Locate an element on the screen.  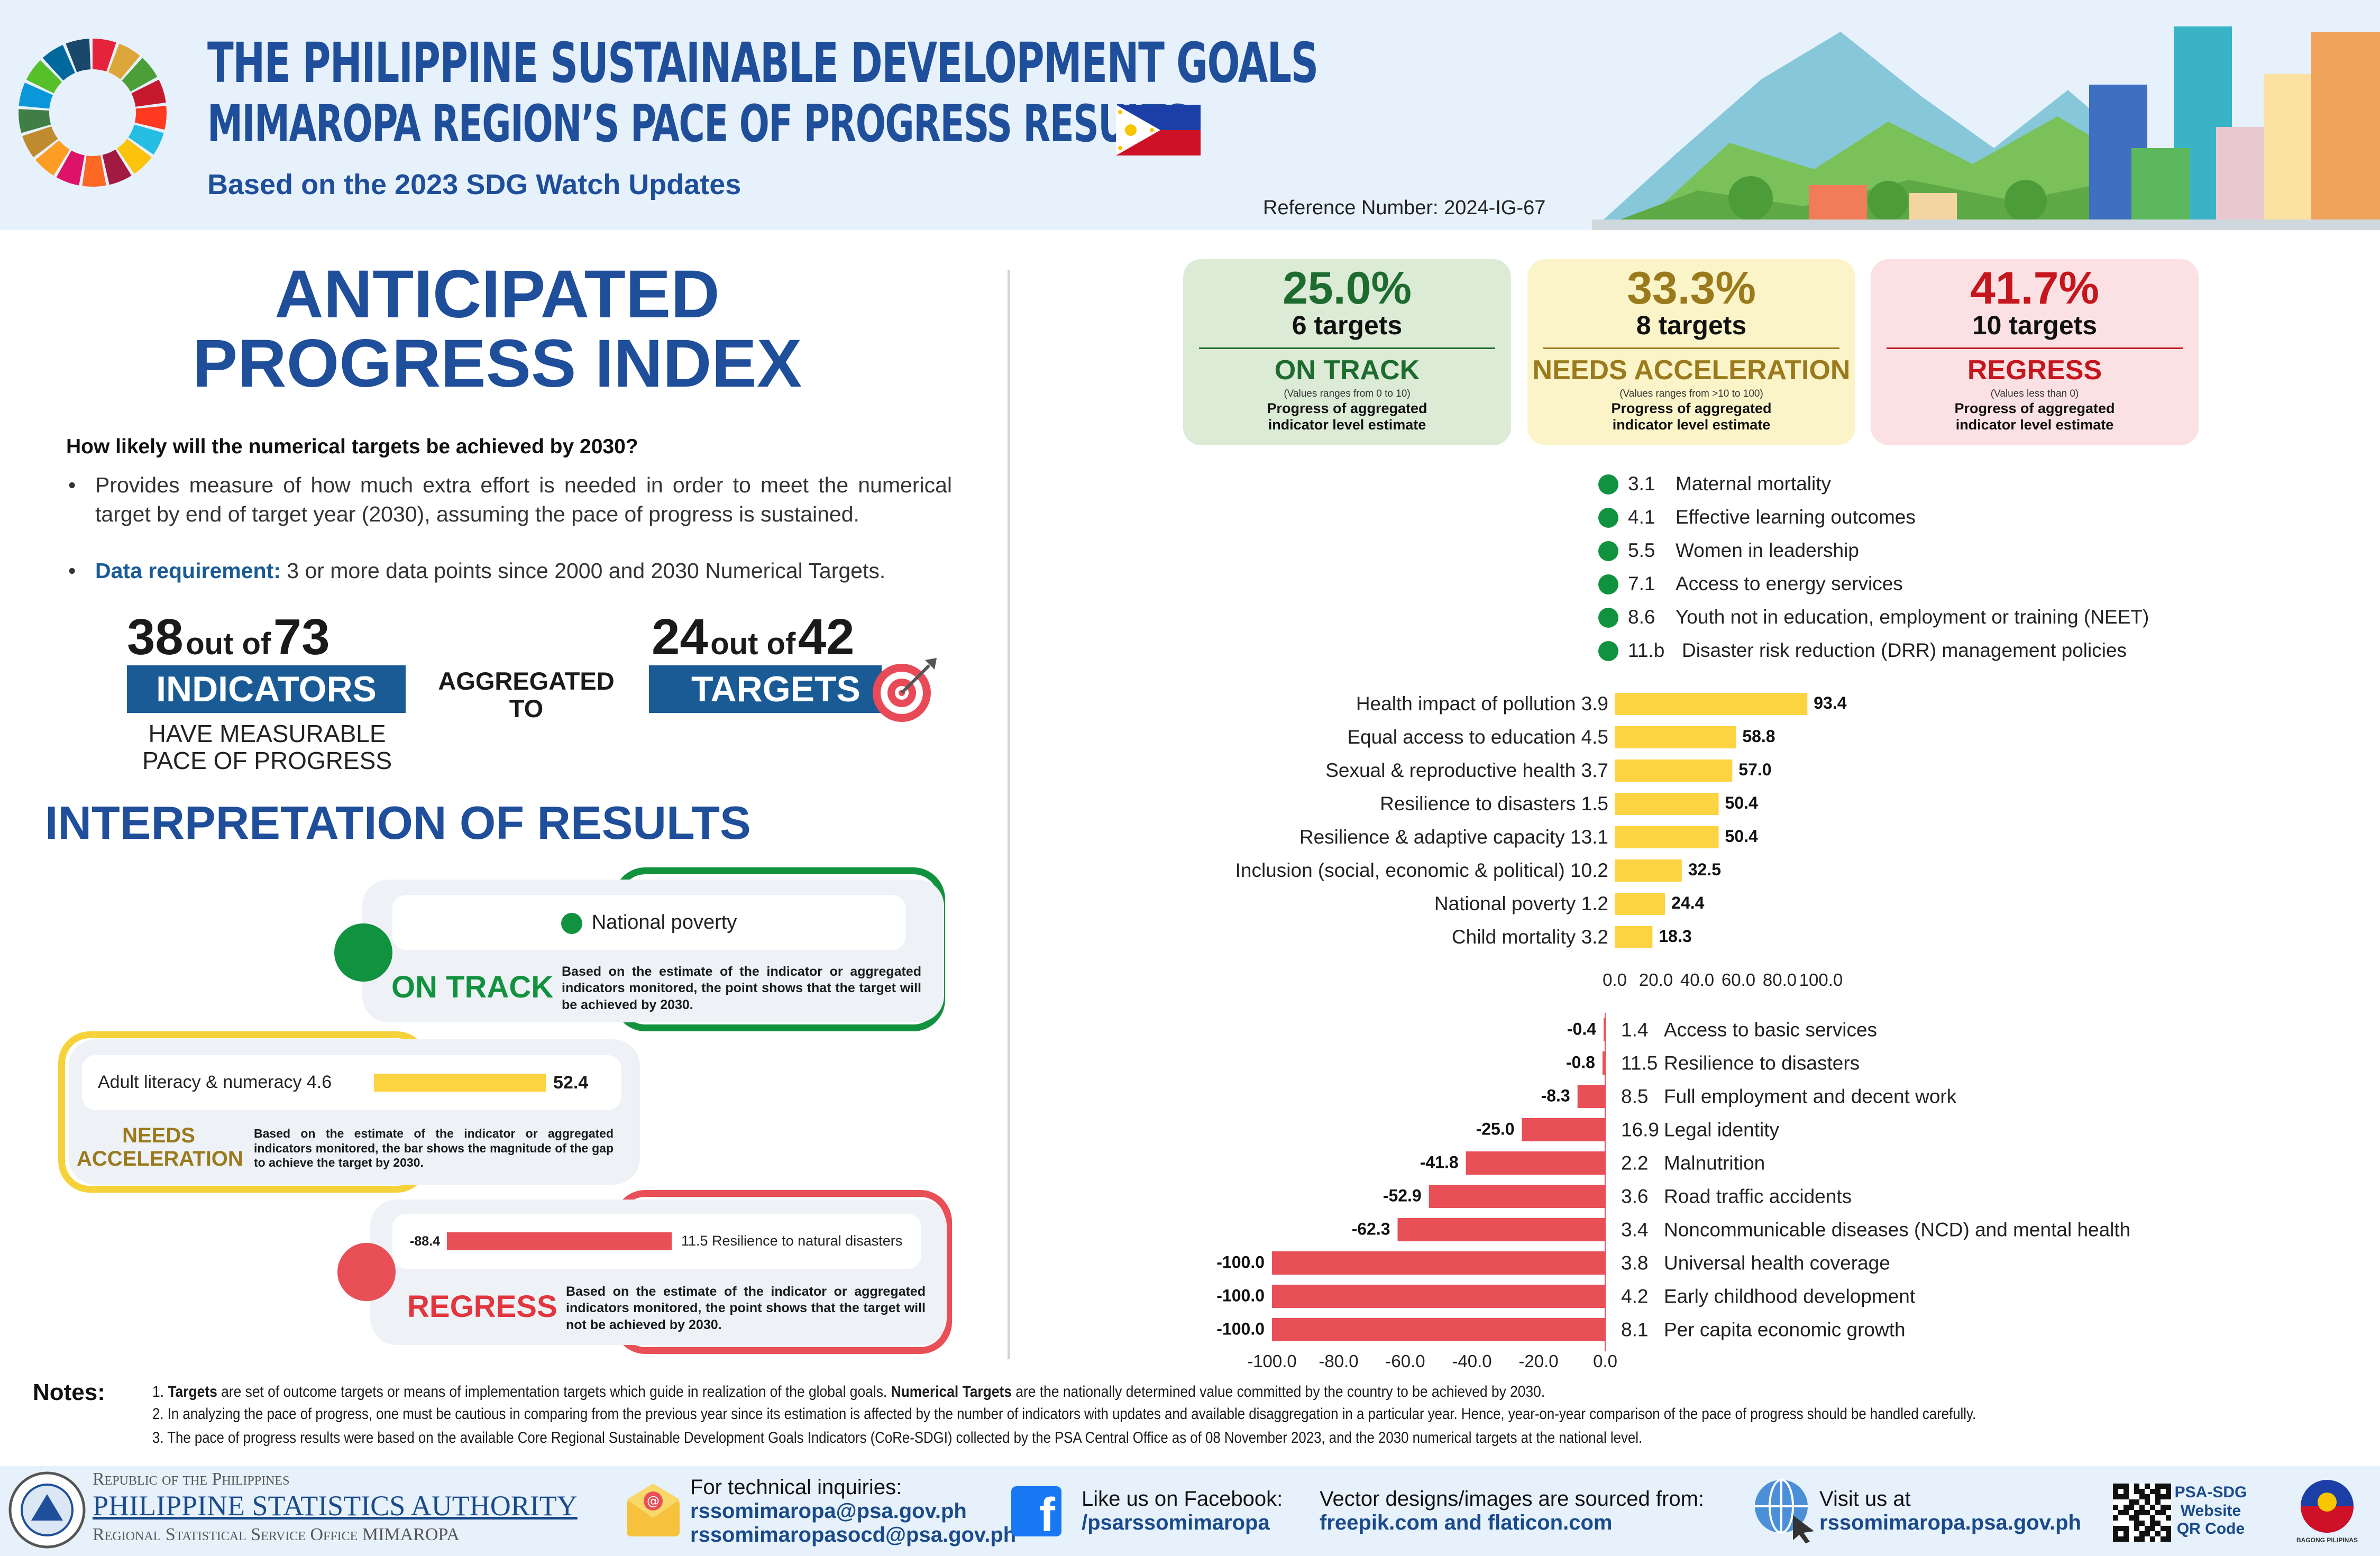
accel-label: NEEDS ACCELERATION is located at coordinates (160, 1147).